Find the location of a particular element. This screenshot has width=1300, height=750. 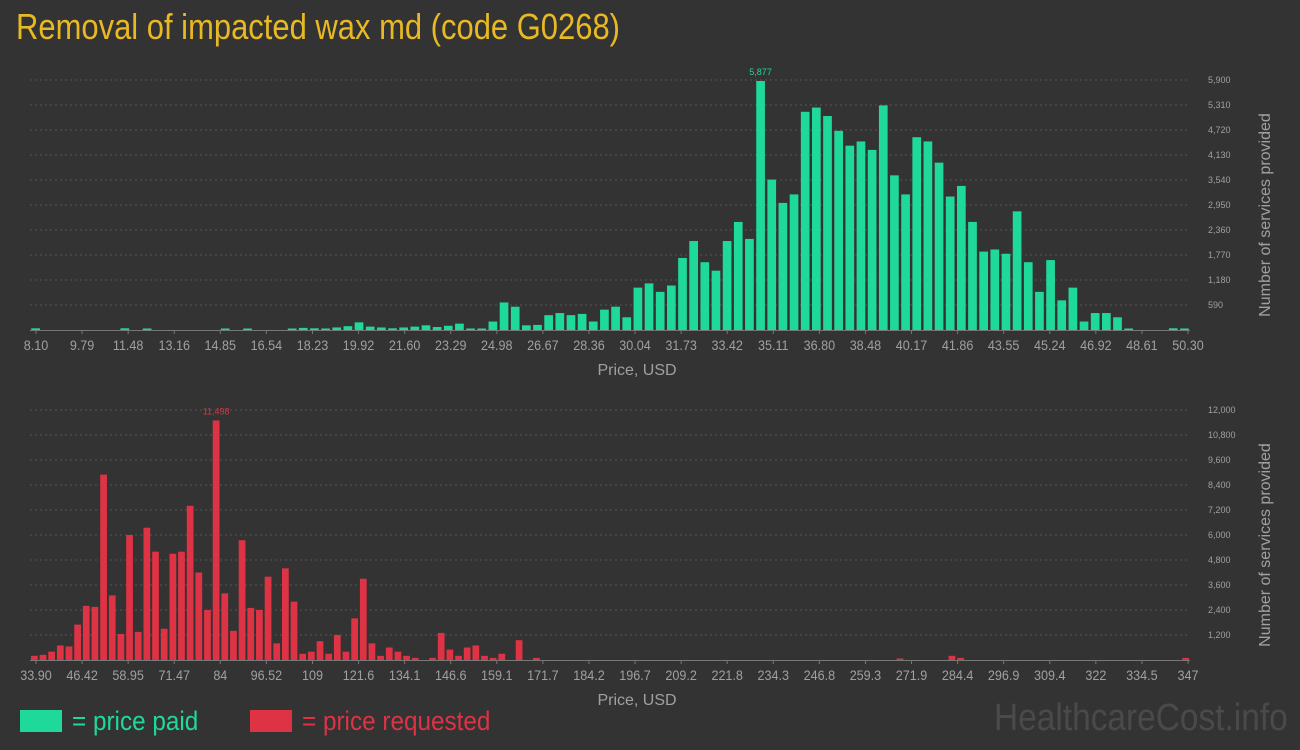

x-tick-label: 171.7 is located at coordinates (542, 675).